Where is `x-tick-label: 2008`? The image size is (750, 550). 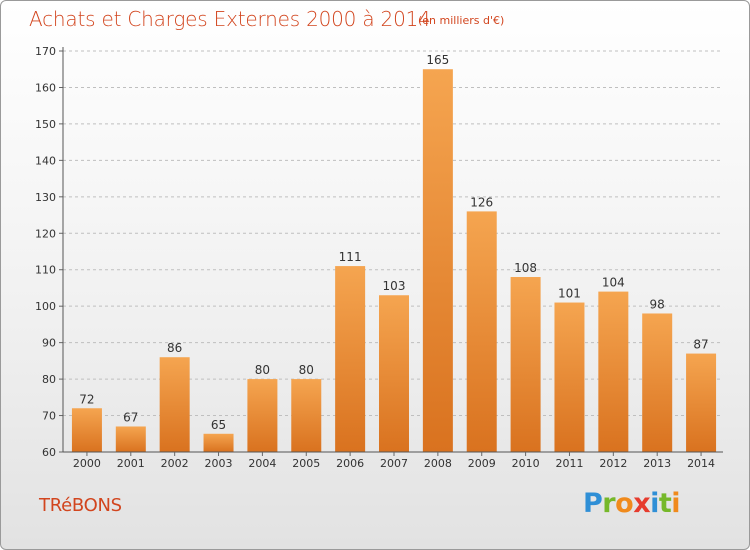
x-tick-label: 2008 is located at coordinates (438, 463).